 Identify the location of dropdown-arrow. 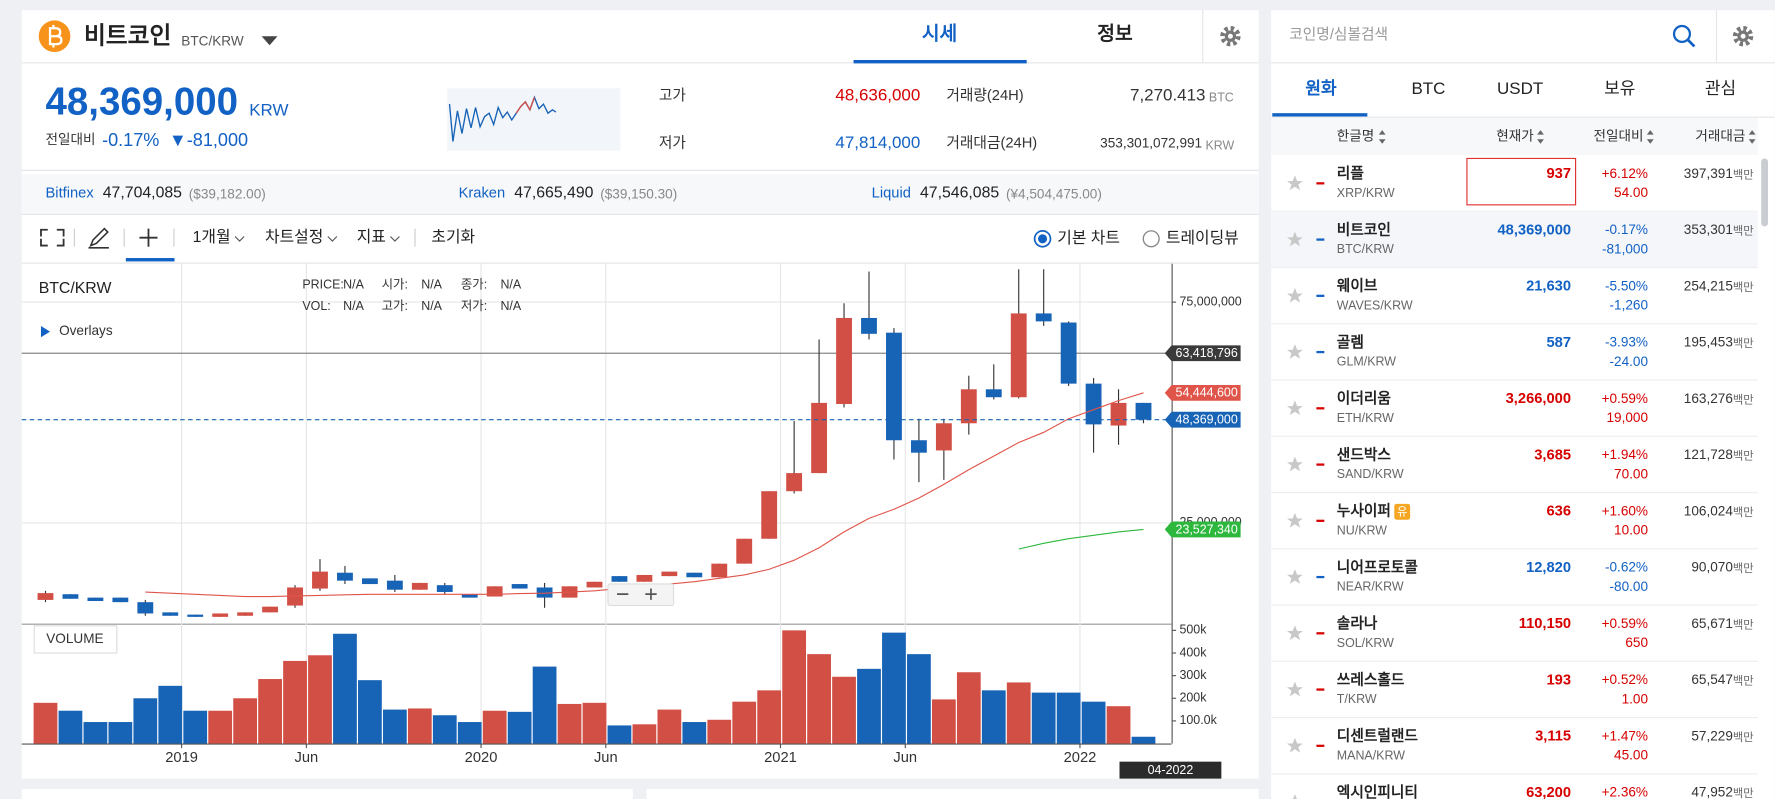
(269, 41).